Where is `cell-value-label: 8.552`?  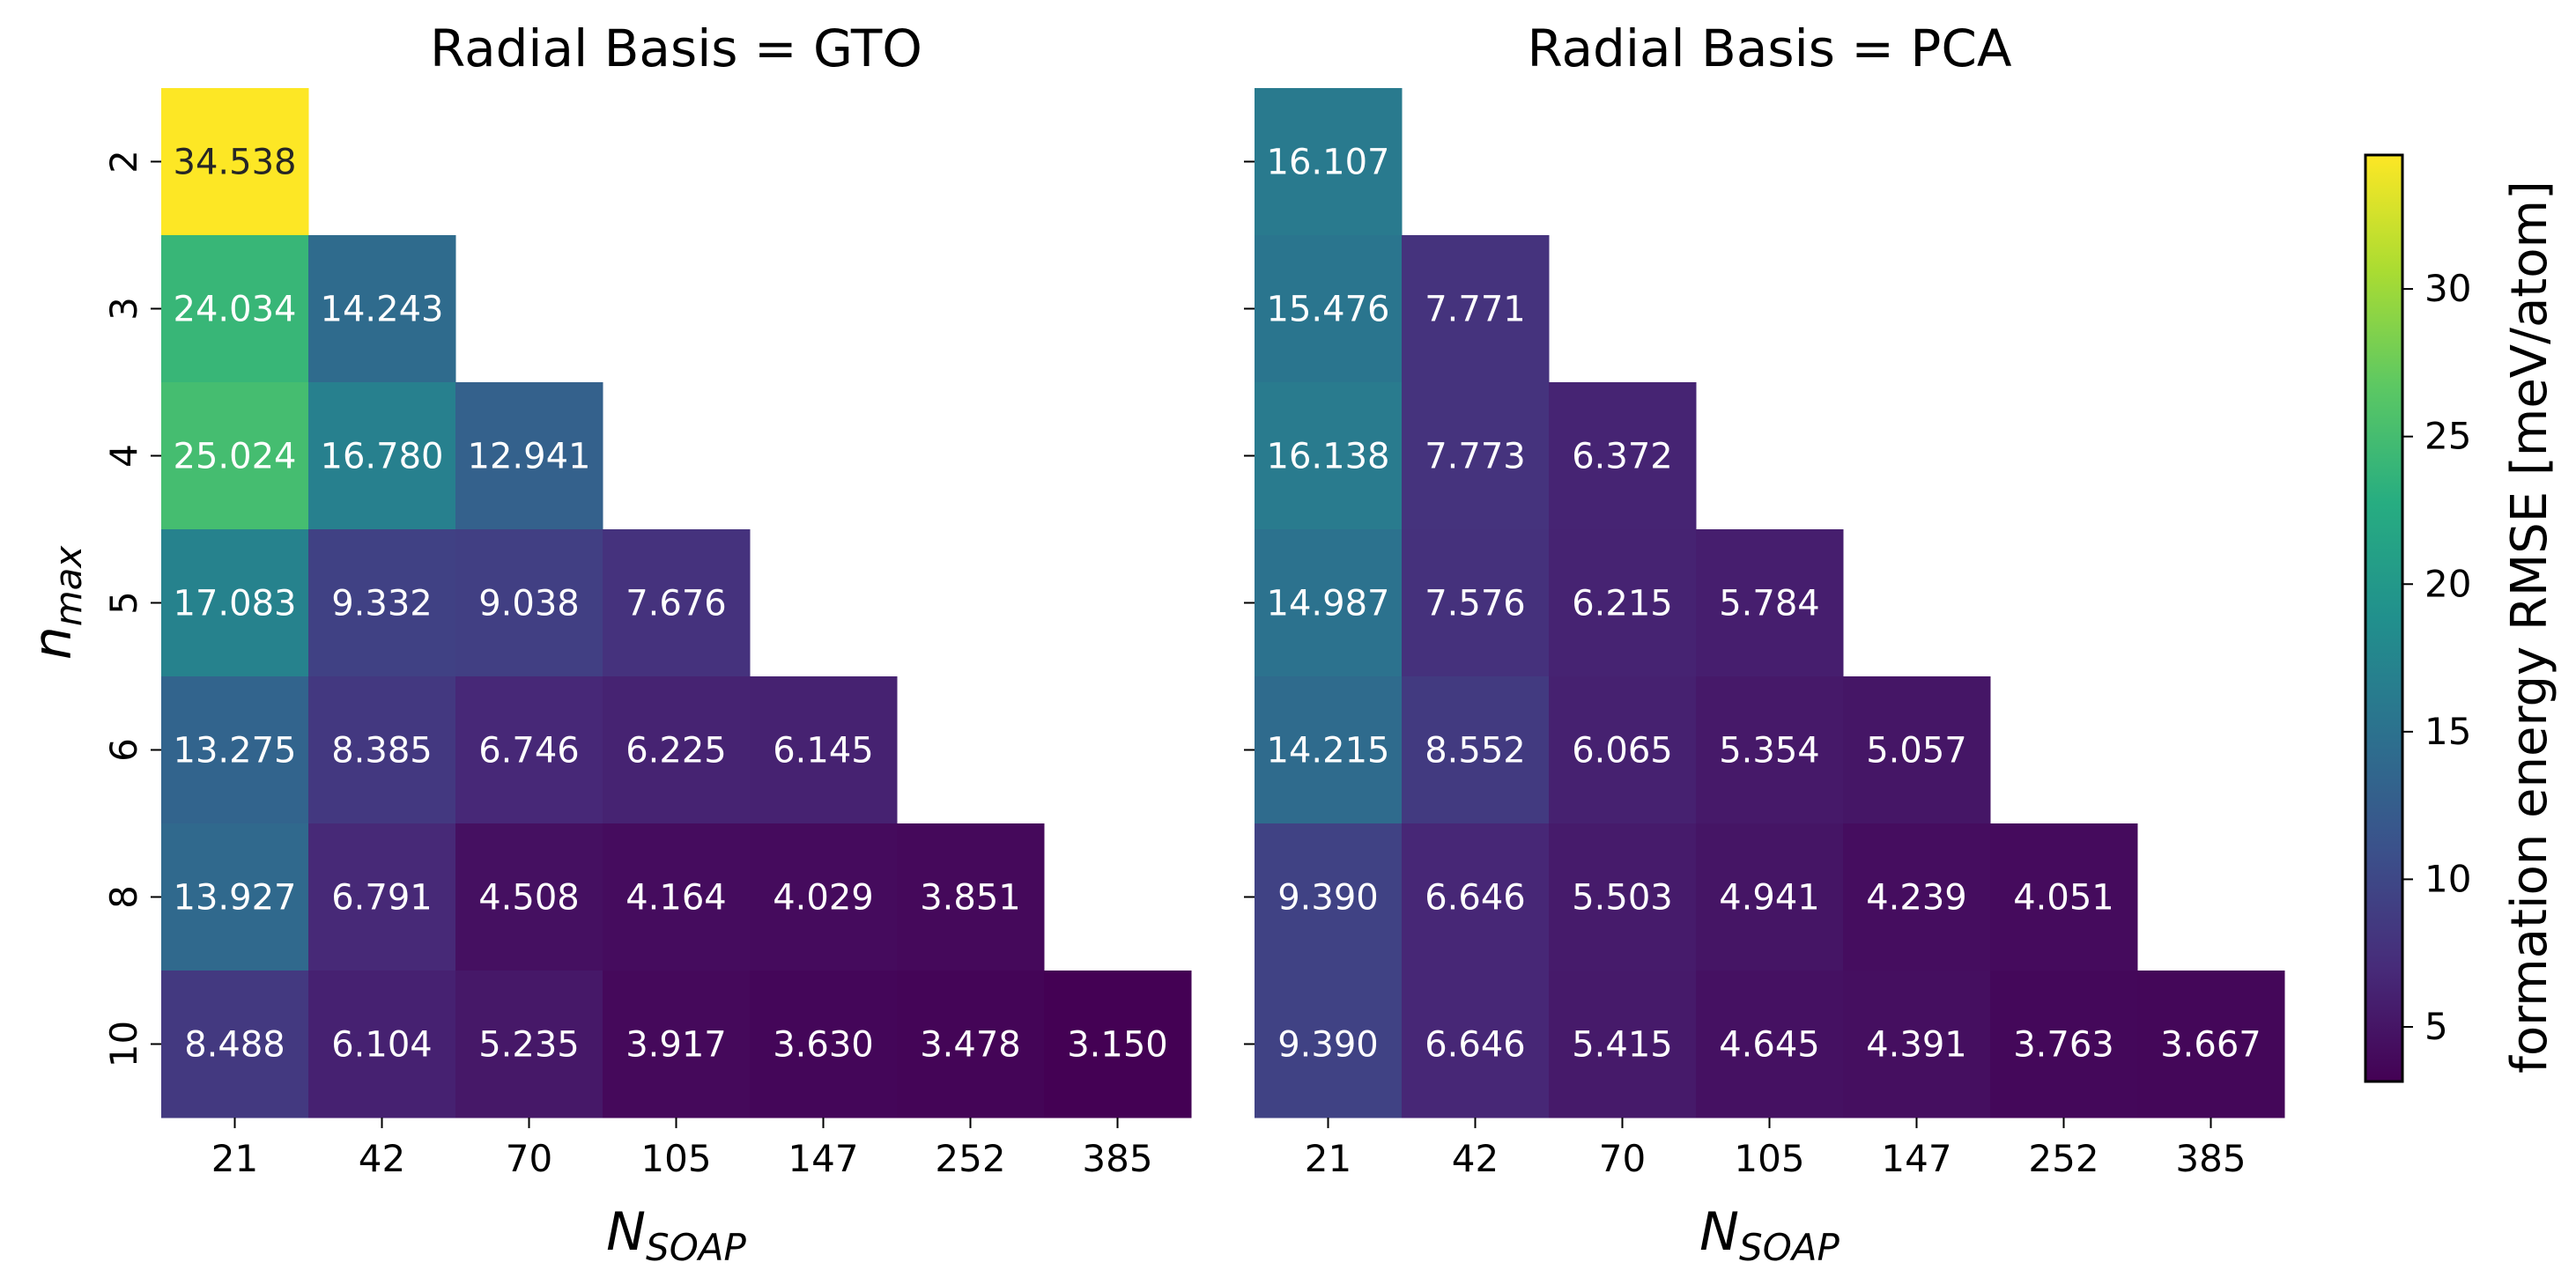 cell-value-label: 8.552 is located at coordinates (1475, 751).